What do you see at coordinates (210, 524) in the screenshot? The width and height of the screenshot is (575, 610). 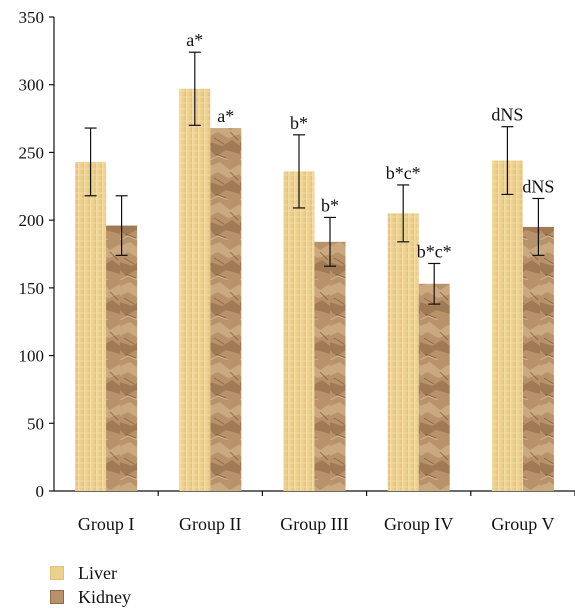 I see `x-category-label: Group II` at bounding box center [210, 524].